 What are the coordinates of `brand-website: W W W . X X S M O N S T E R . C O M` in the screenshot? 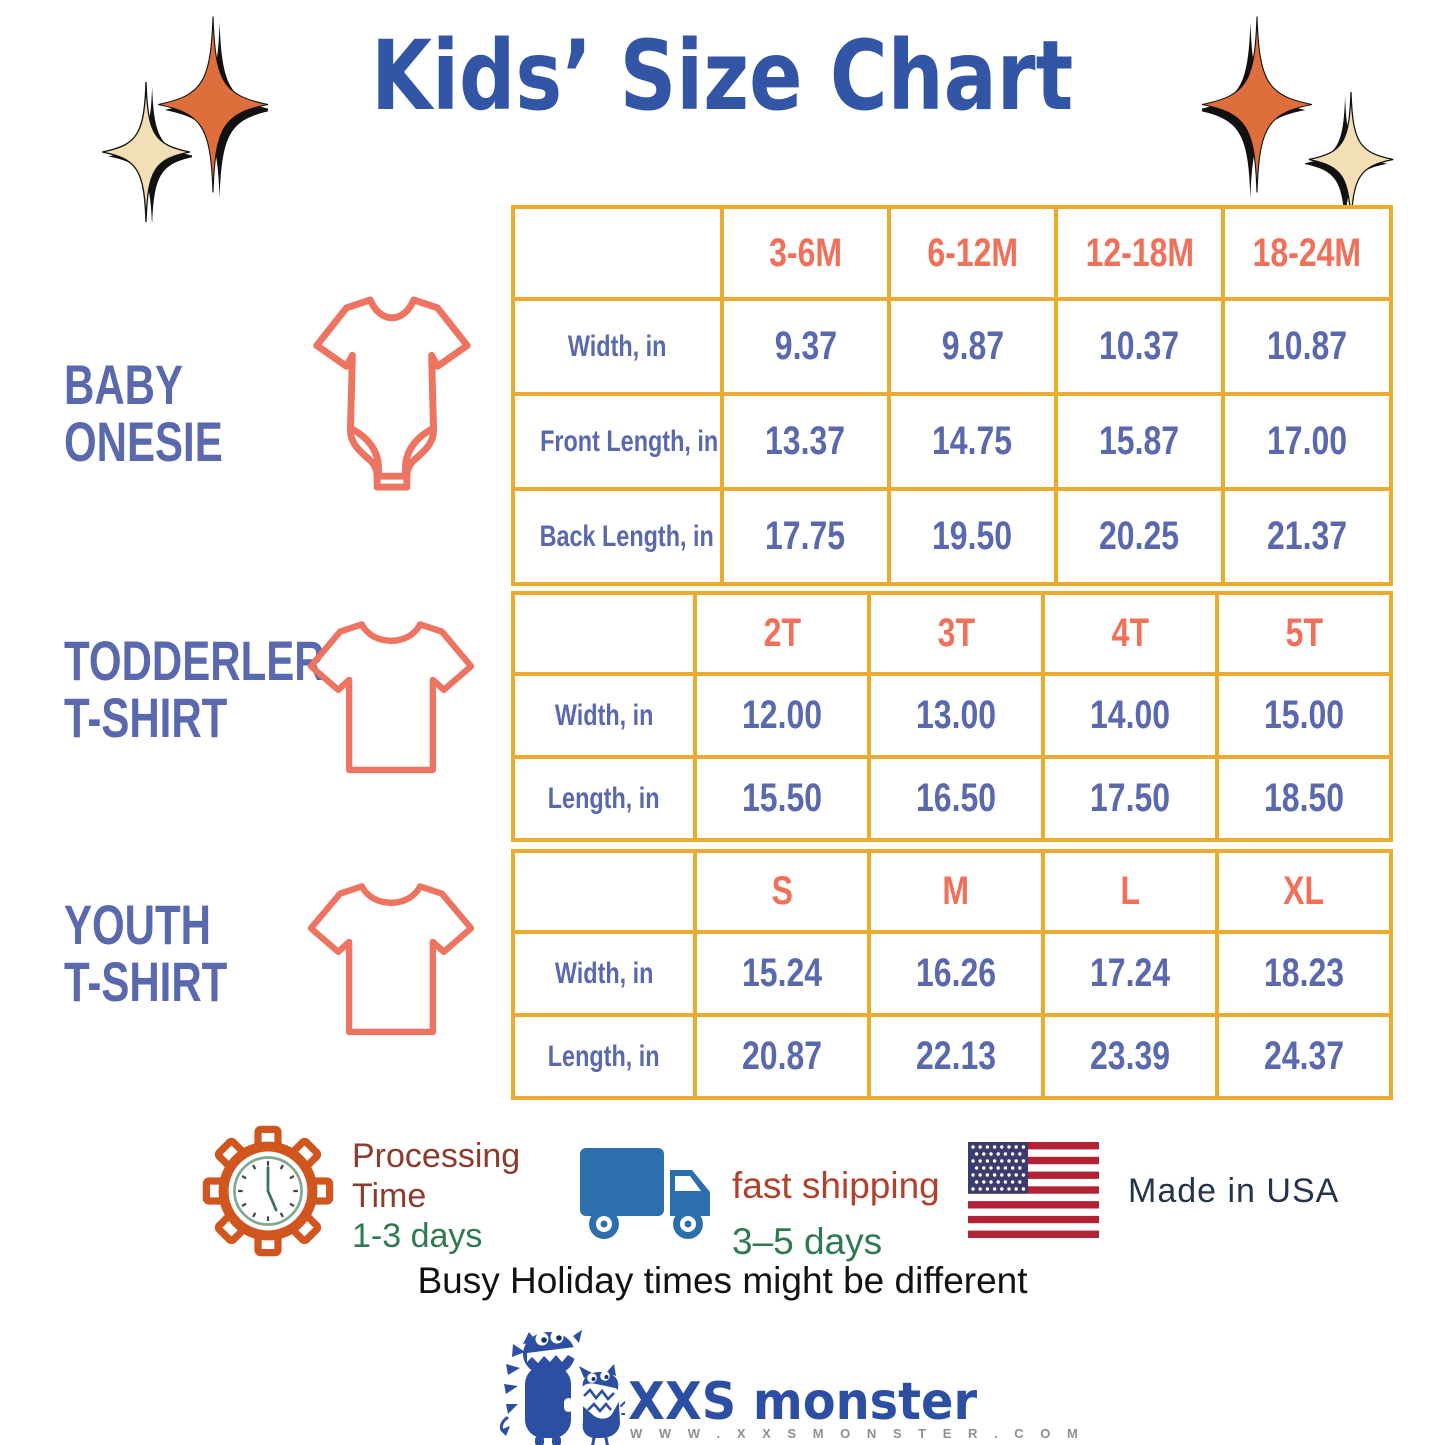 It's located at (857, 1433).